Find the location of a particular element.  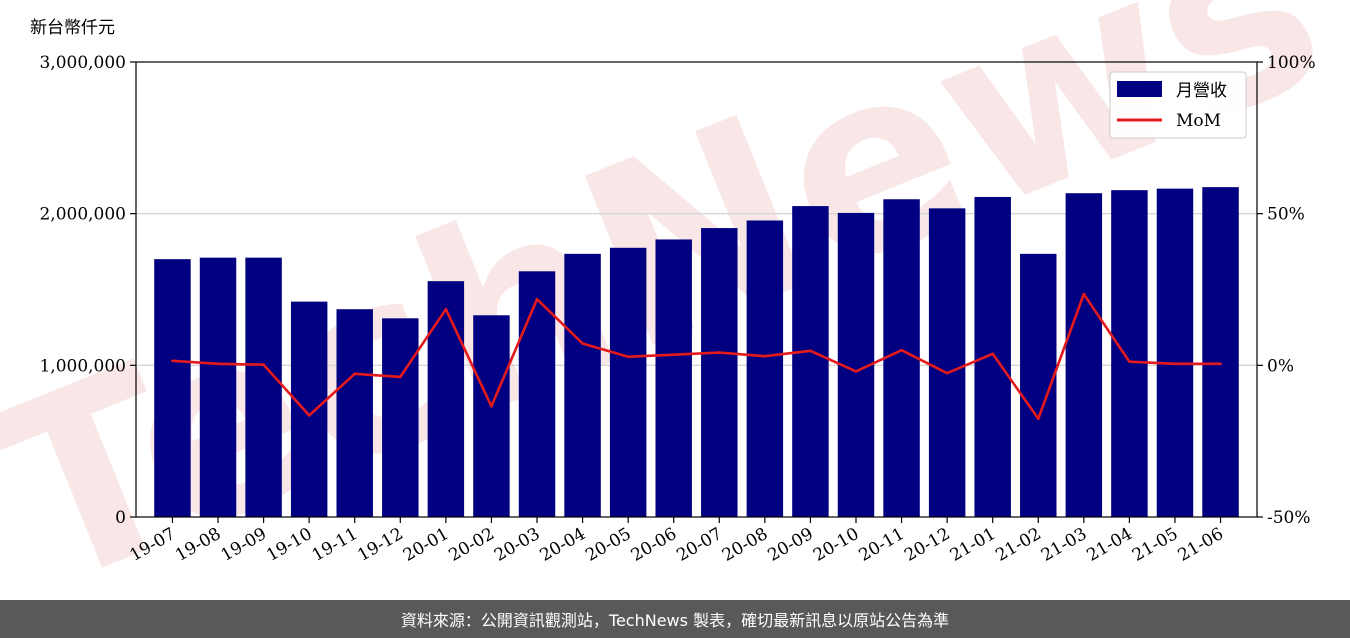

x-axis-tick-label: 20-08 is located at coordinates (745, 545).